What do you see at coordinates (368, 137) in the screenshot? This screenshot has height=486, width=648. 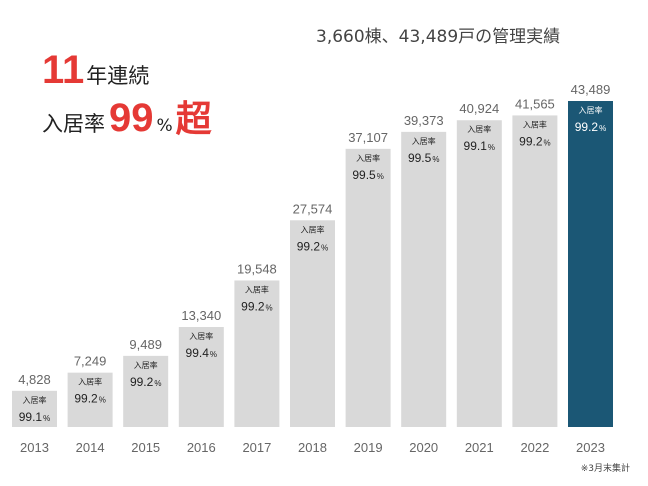 I see `value-label-2019: 37,107` at bounding box center [368, 137].